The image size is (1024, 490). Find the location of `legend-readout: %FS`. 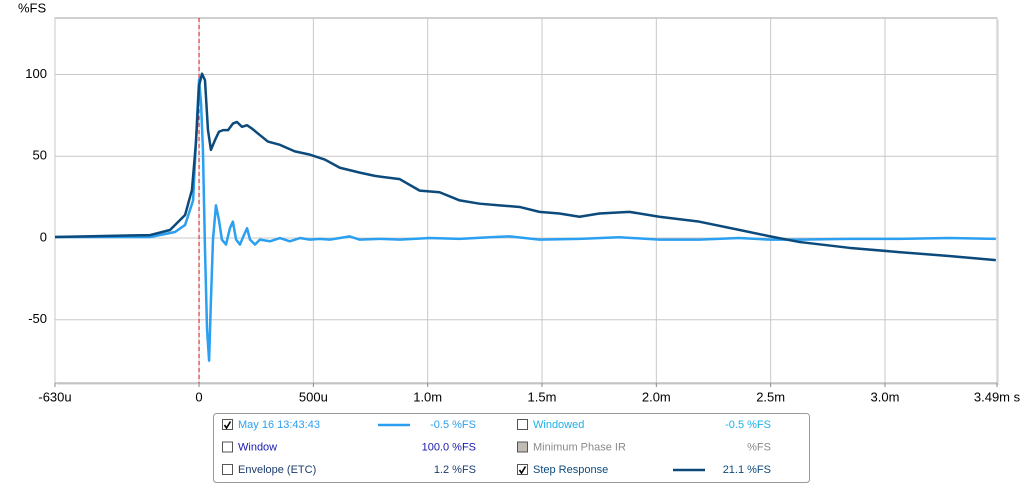

legend-readout: %FS is located at coordinates (759, 447).